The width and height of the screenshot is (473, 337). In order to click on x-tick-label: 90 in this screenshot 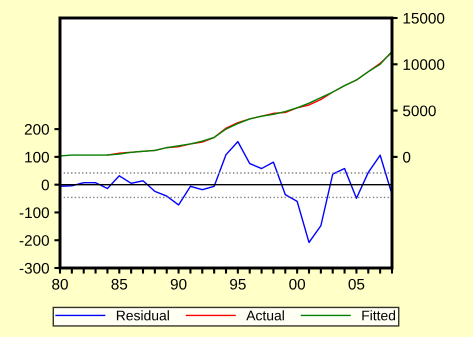, I will do `click(178, 284)`.